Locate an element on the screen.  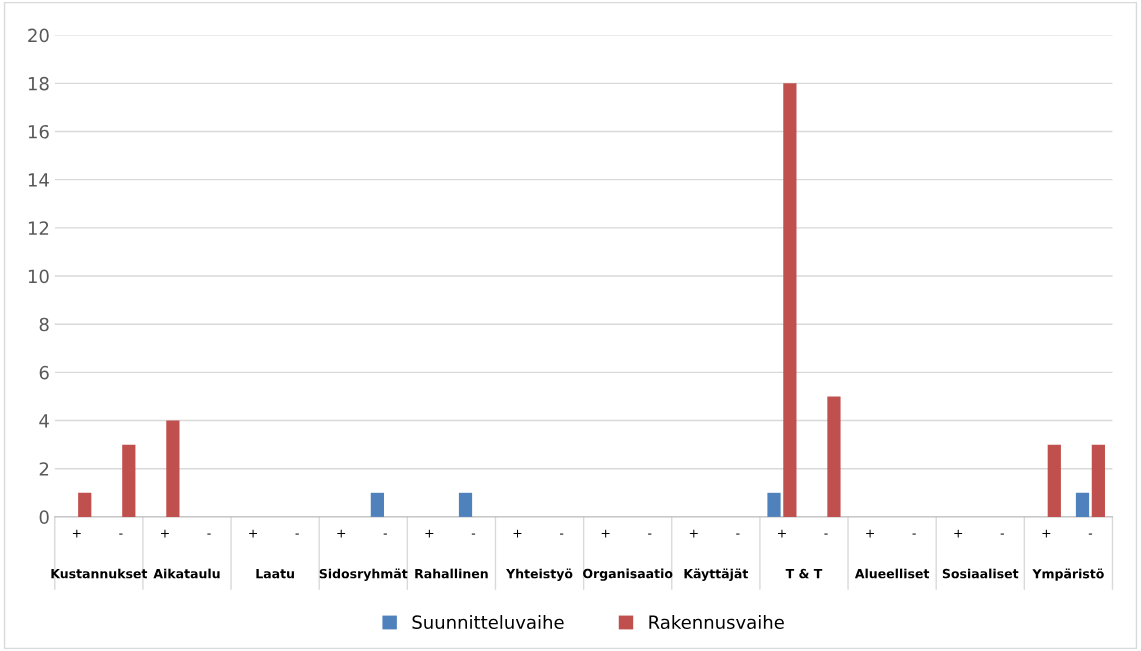
text: Sosiaaliset is located at coordinates (980, 573).